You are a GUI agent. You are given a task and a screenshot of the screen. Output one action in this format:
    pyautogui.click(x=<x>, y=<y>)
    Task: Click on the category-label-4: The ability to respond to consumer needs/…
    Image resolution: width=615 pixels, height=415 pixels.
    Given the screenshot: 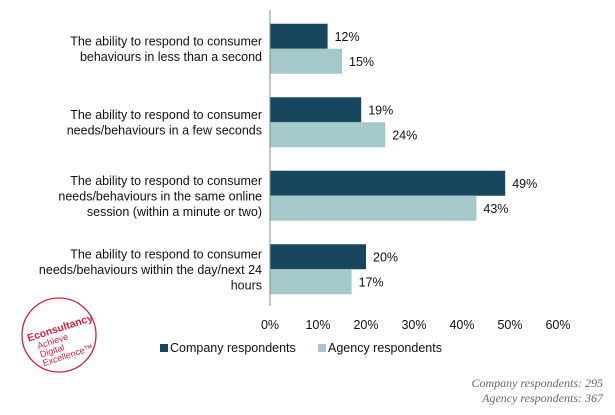 What is the action you would take?
    pyautogui.click(x=150, y=269)
    